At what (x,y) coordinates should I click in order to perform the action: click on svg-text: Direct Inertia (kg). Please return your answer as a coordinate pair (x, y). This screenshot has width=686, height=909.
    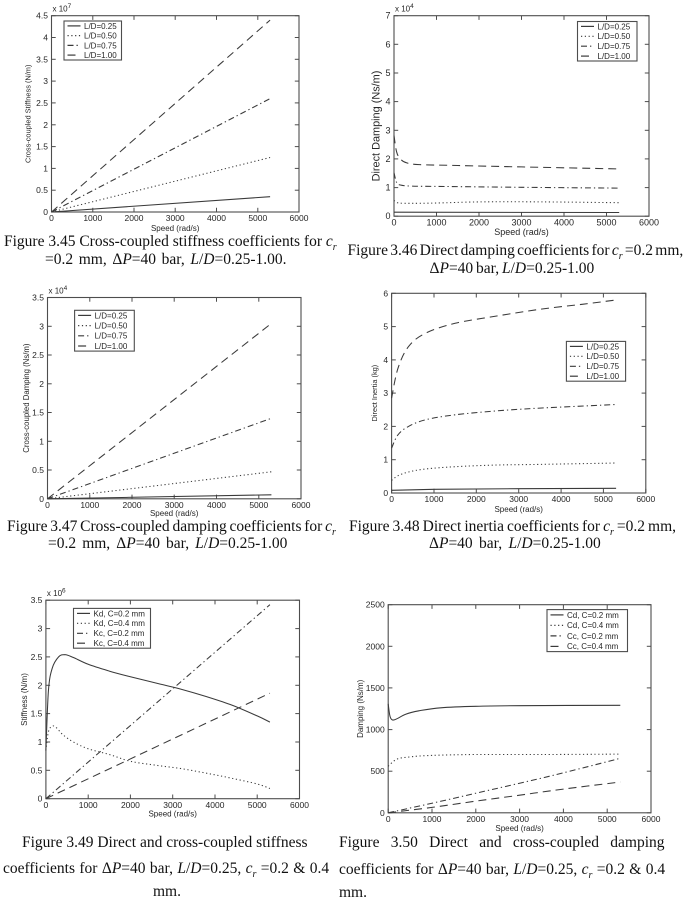
    Looking at the image, I should click on (374, 393).